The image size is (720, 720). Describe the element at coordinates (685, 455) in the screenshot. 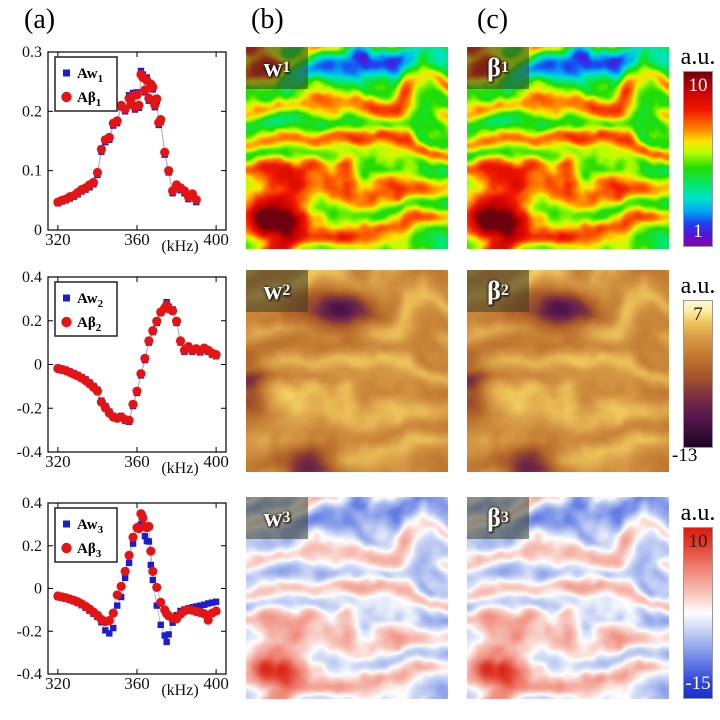

I see `colorbar-min-label: -13` at that location.